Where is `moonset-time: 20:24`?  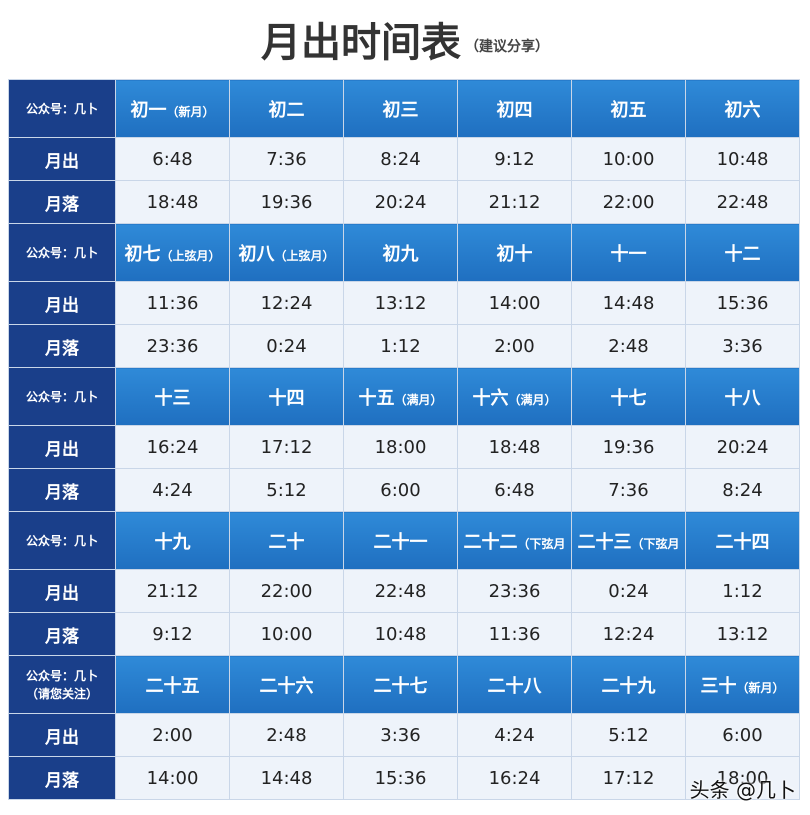 moonset-time: 20:24 is located at coordinates (400, 202).